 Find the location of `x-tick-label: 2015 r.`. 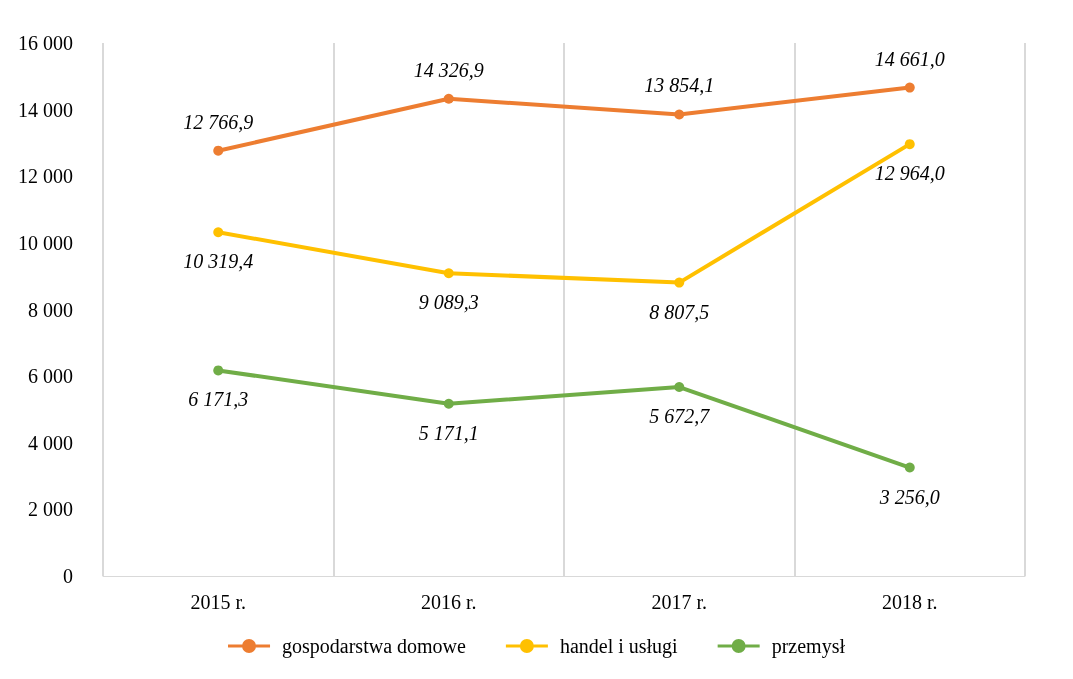

x-tick-label: 2015 r. is located at coordinates (218, 602).